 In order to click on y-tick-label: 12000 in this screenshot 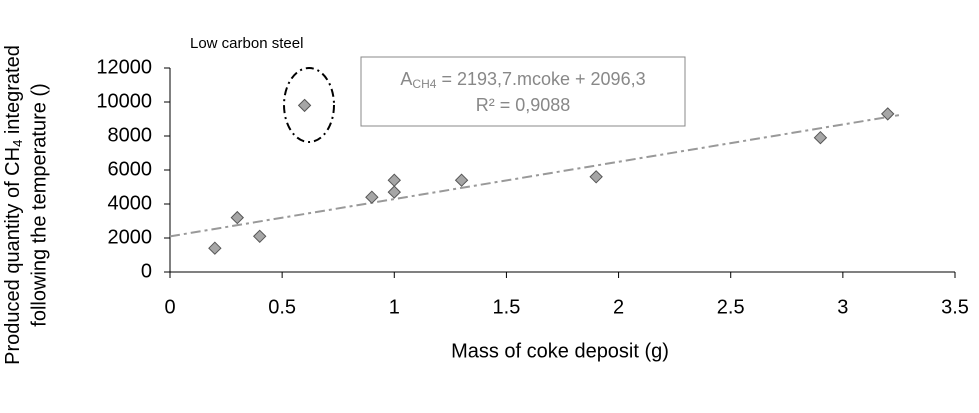, I will do `click(124, 67)`.